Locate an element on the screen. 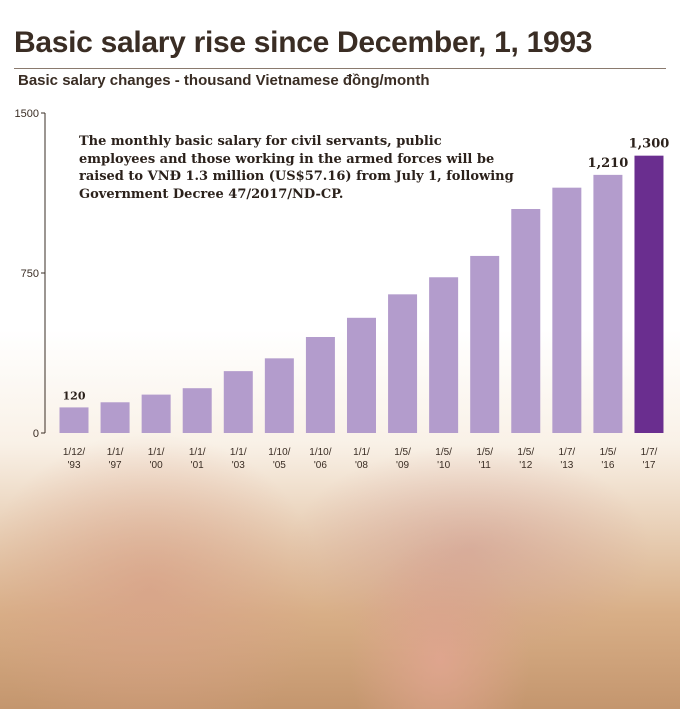 The image size is (680, 709). y-tick-label: 750 is located at coordinates (30, 274).